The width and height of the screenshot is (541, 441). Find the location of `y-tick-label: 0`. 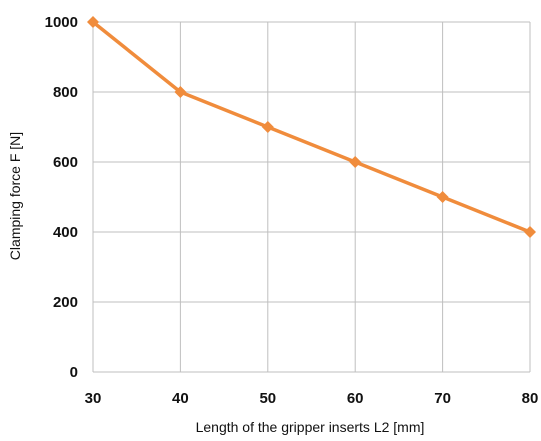

y-tick-label: 0 is located at coordinates (74, 372).